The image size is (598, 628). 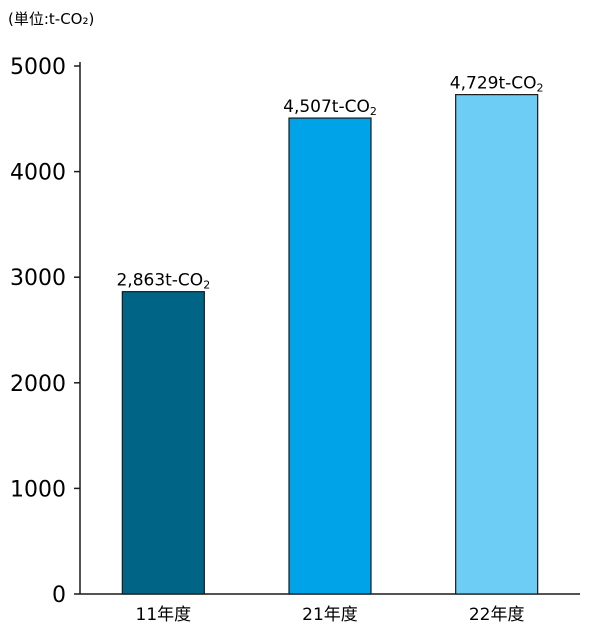 I want to click on y-tick-label: 2000, so click(x=38, y=384).